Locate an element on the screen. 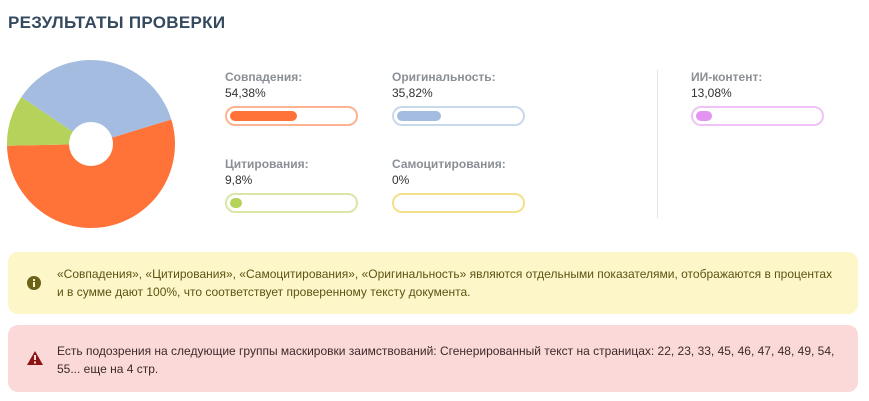 The image size is (869, 401). pie-slice-originality is located at coordinates (96, 102).